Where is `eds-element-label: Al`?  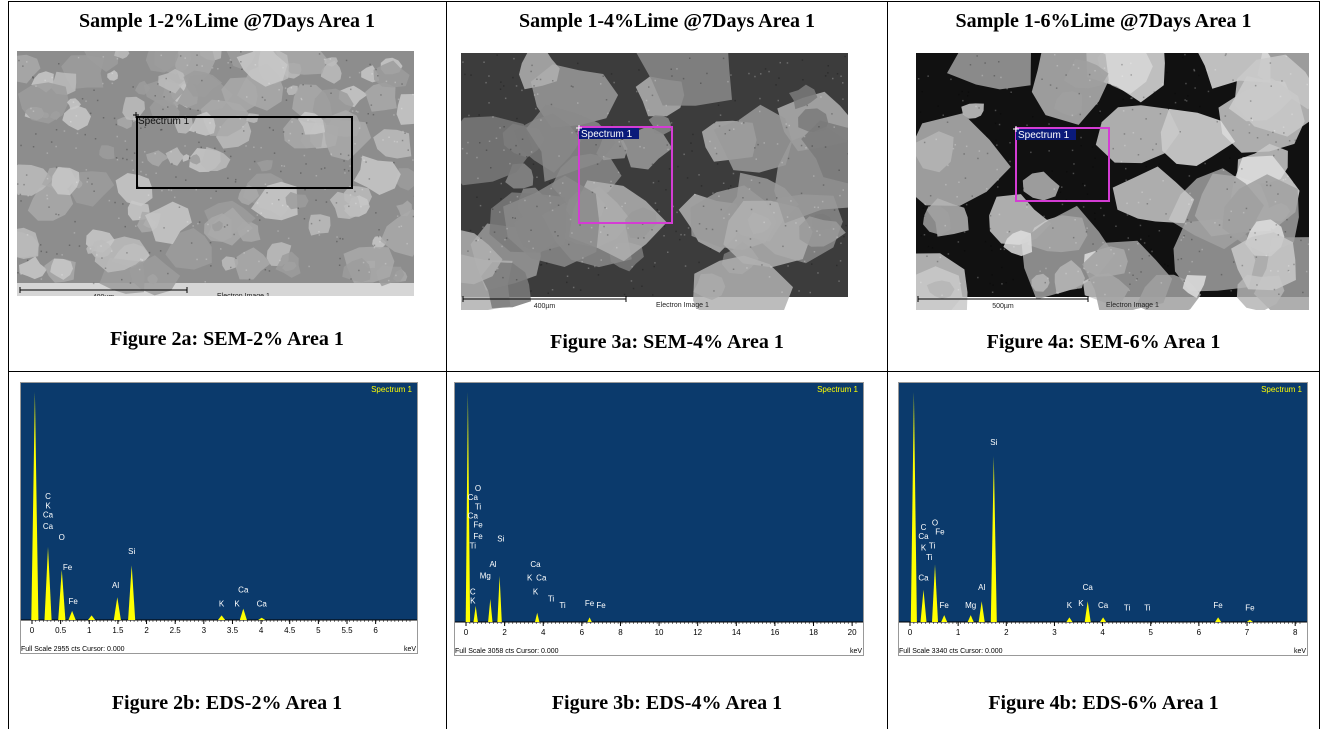 eds-element-label: Al is located at coordinates (115, 585).